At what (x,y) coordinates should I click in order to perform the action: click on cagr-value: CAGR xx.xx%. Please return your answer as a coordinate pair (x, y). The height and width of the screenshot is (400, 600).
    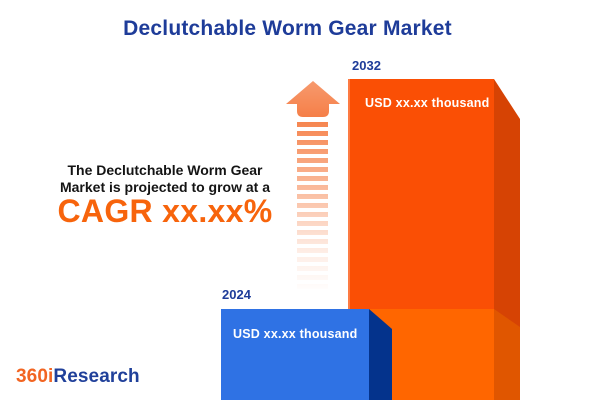
    Looking at the image, I should click on (165, 211).